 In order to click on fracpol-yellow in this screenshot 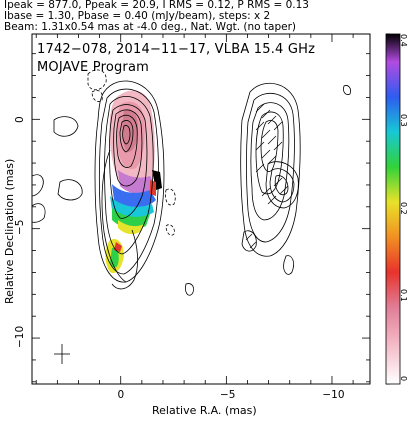, I will do `click(131, 227)`.